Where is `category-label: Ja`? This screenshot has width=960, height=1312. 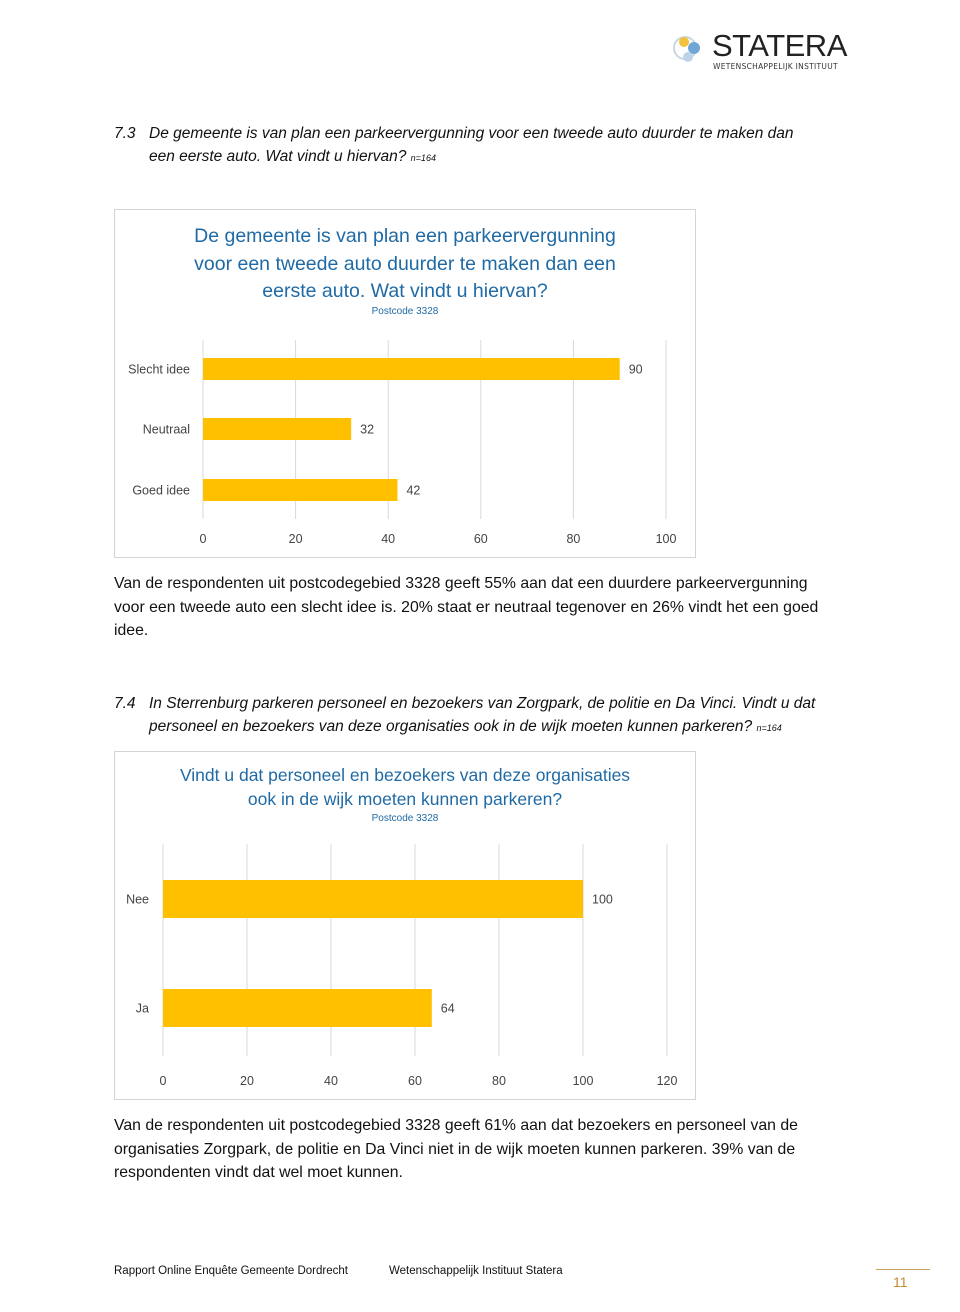
category-label: Ja is located at coordinates (142, 1009).